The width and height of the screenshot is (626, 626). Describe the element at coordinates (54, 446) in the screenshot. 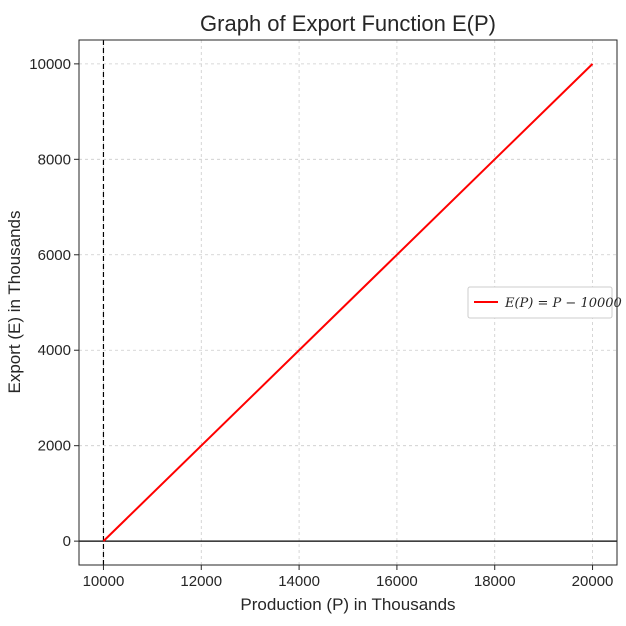

I see `y-tick-label: 2000` at that location.